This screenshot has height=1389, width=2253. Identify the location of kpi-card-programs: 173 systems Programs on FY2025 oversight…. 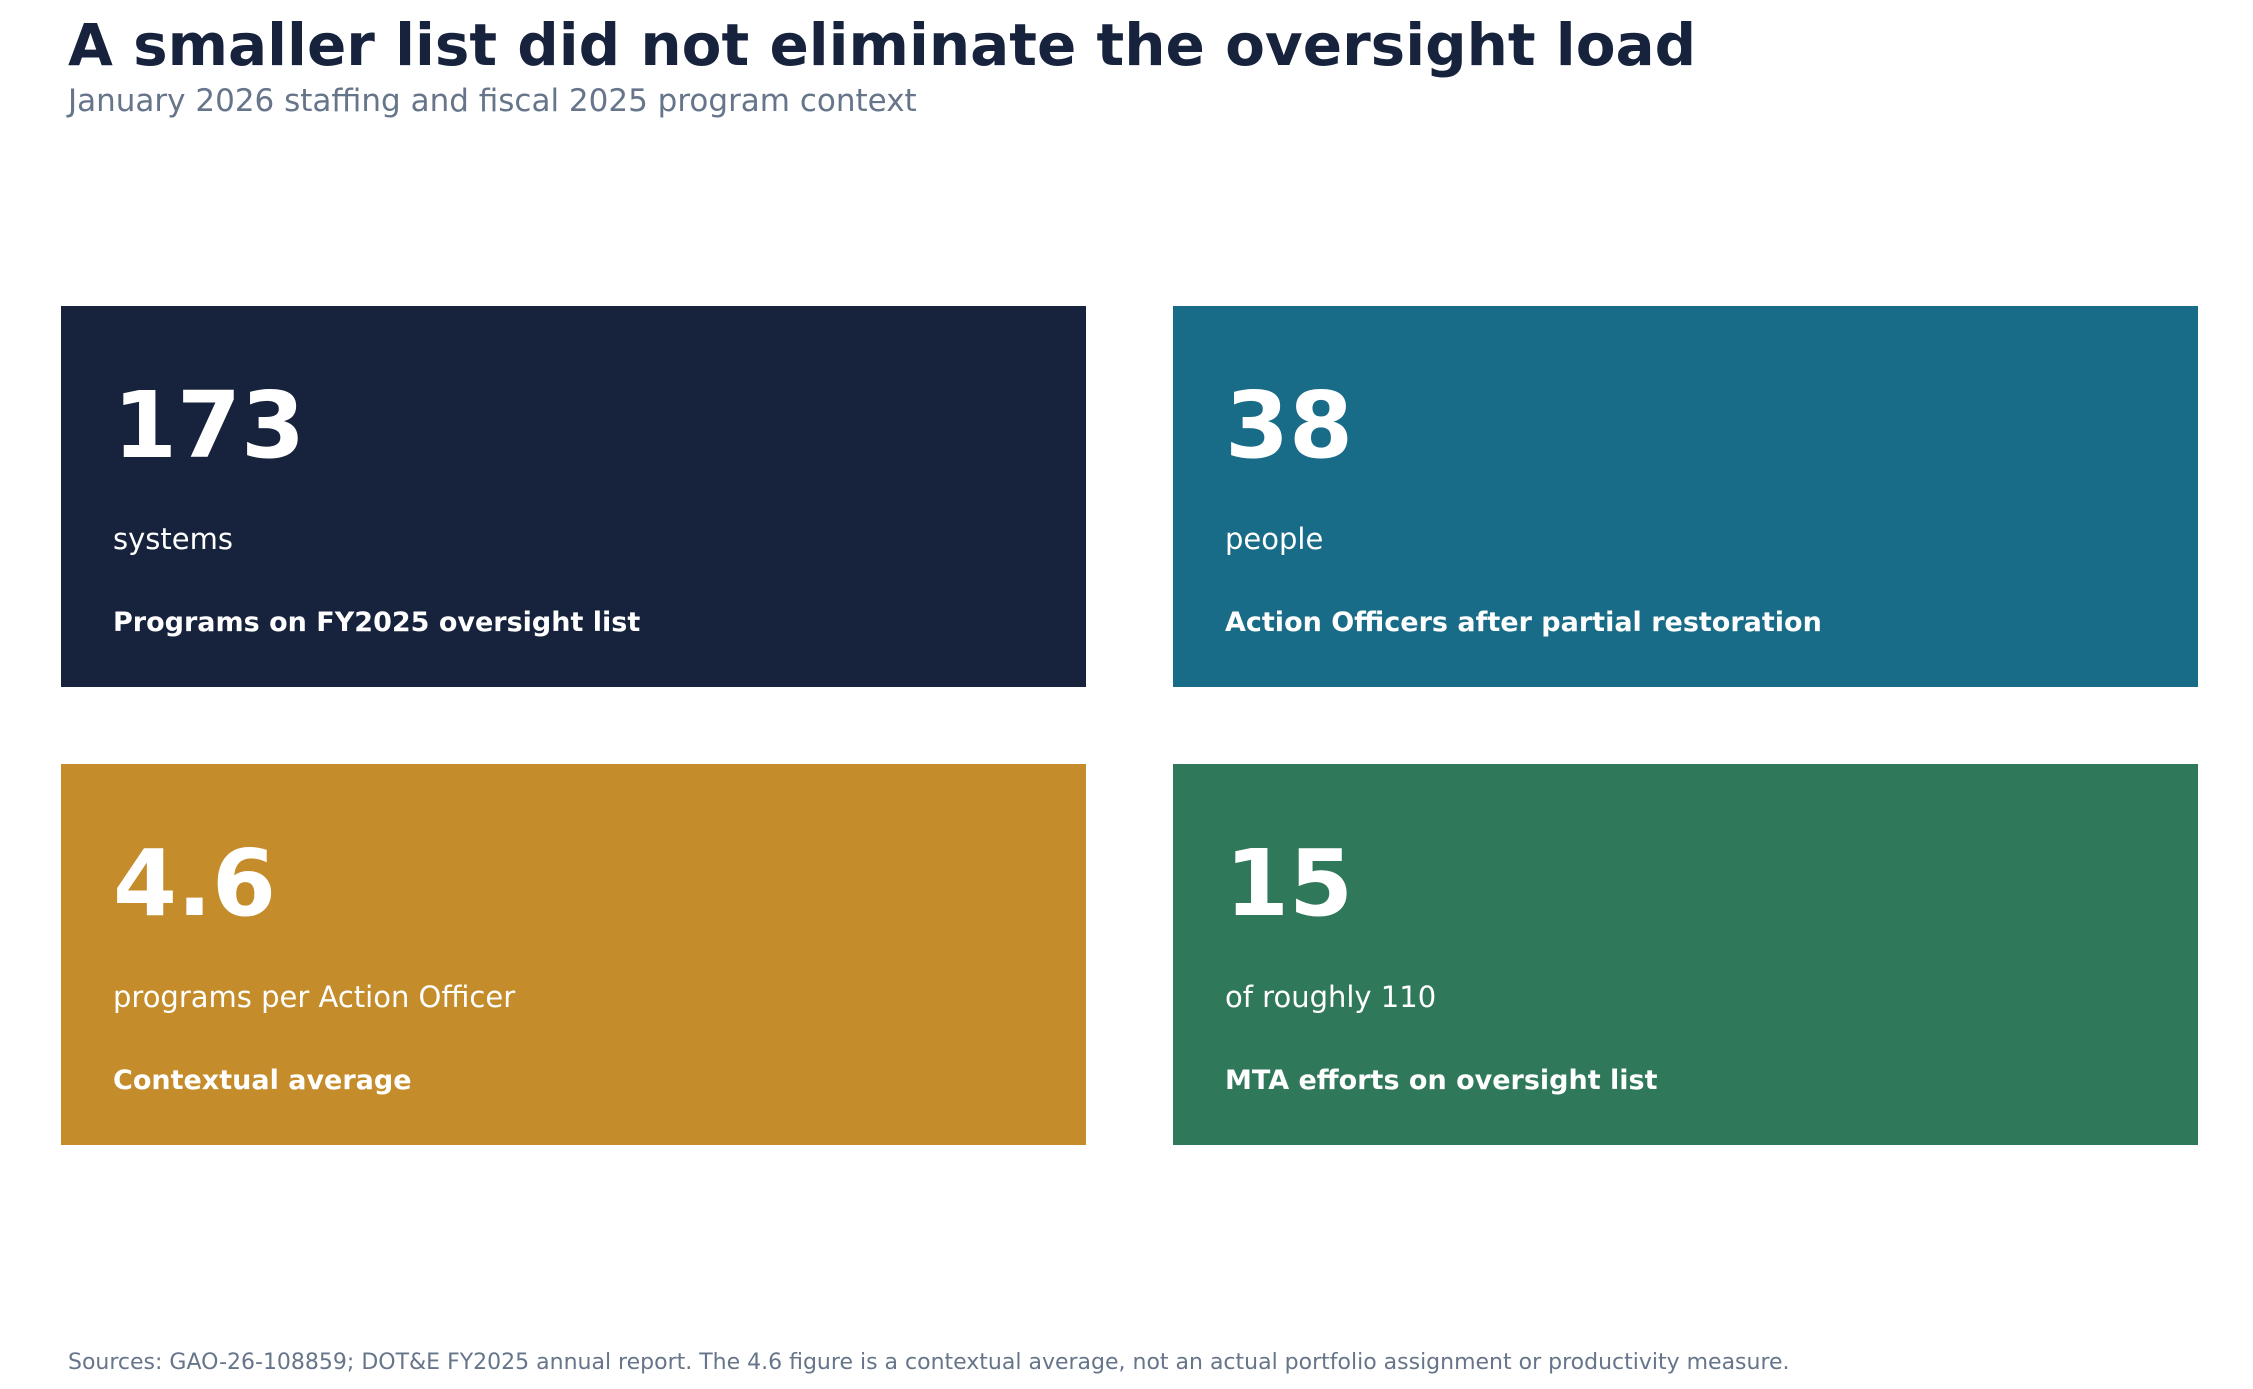
(573, 496).